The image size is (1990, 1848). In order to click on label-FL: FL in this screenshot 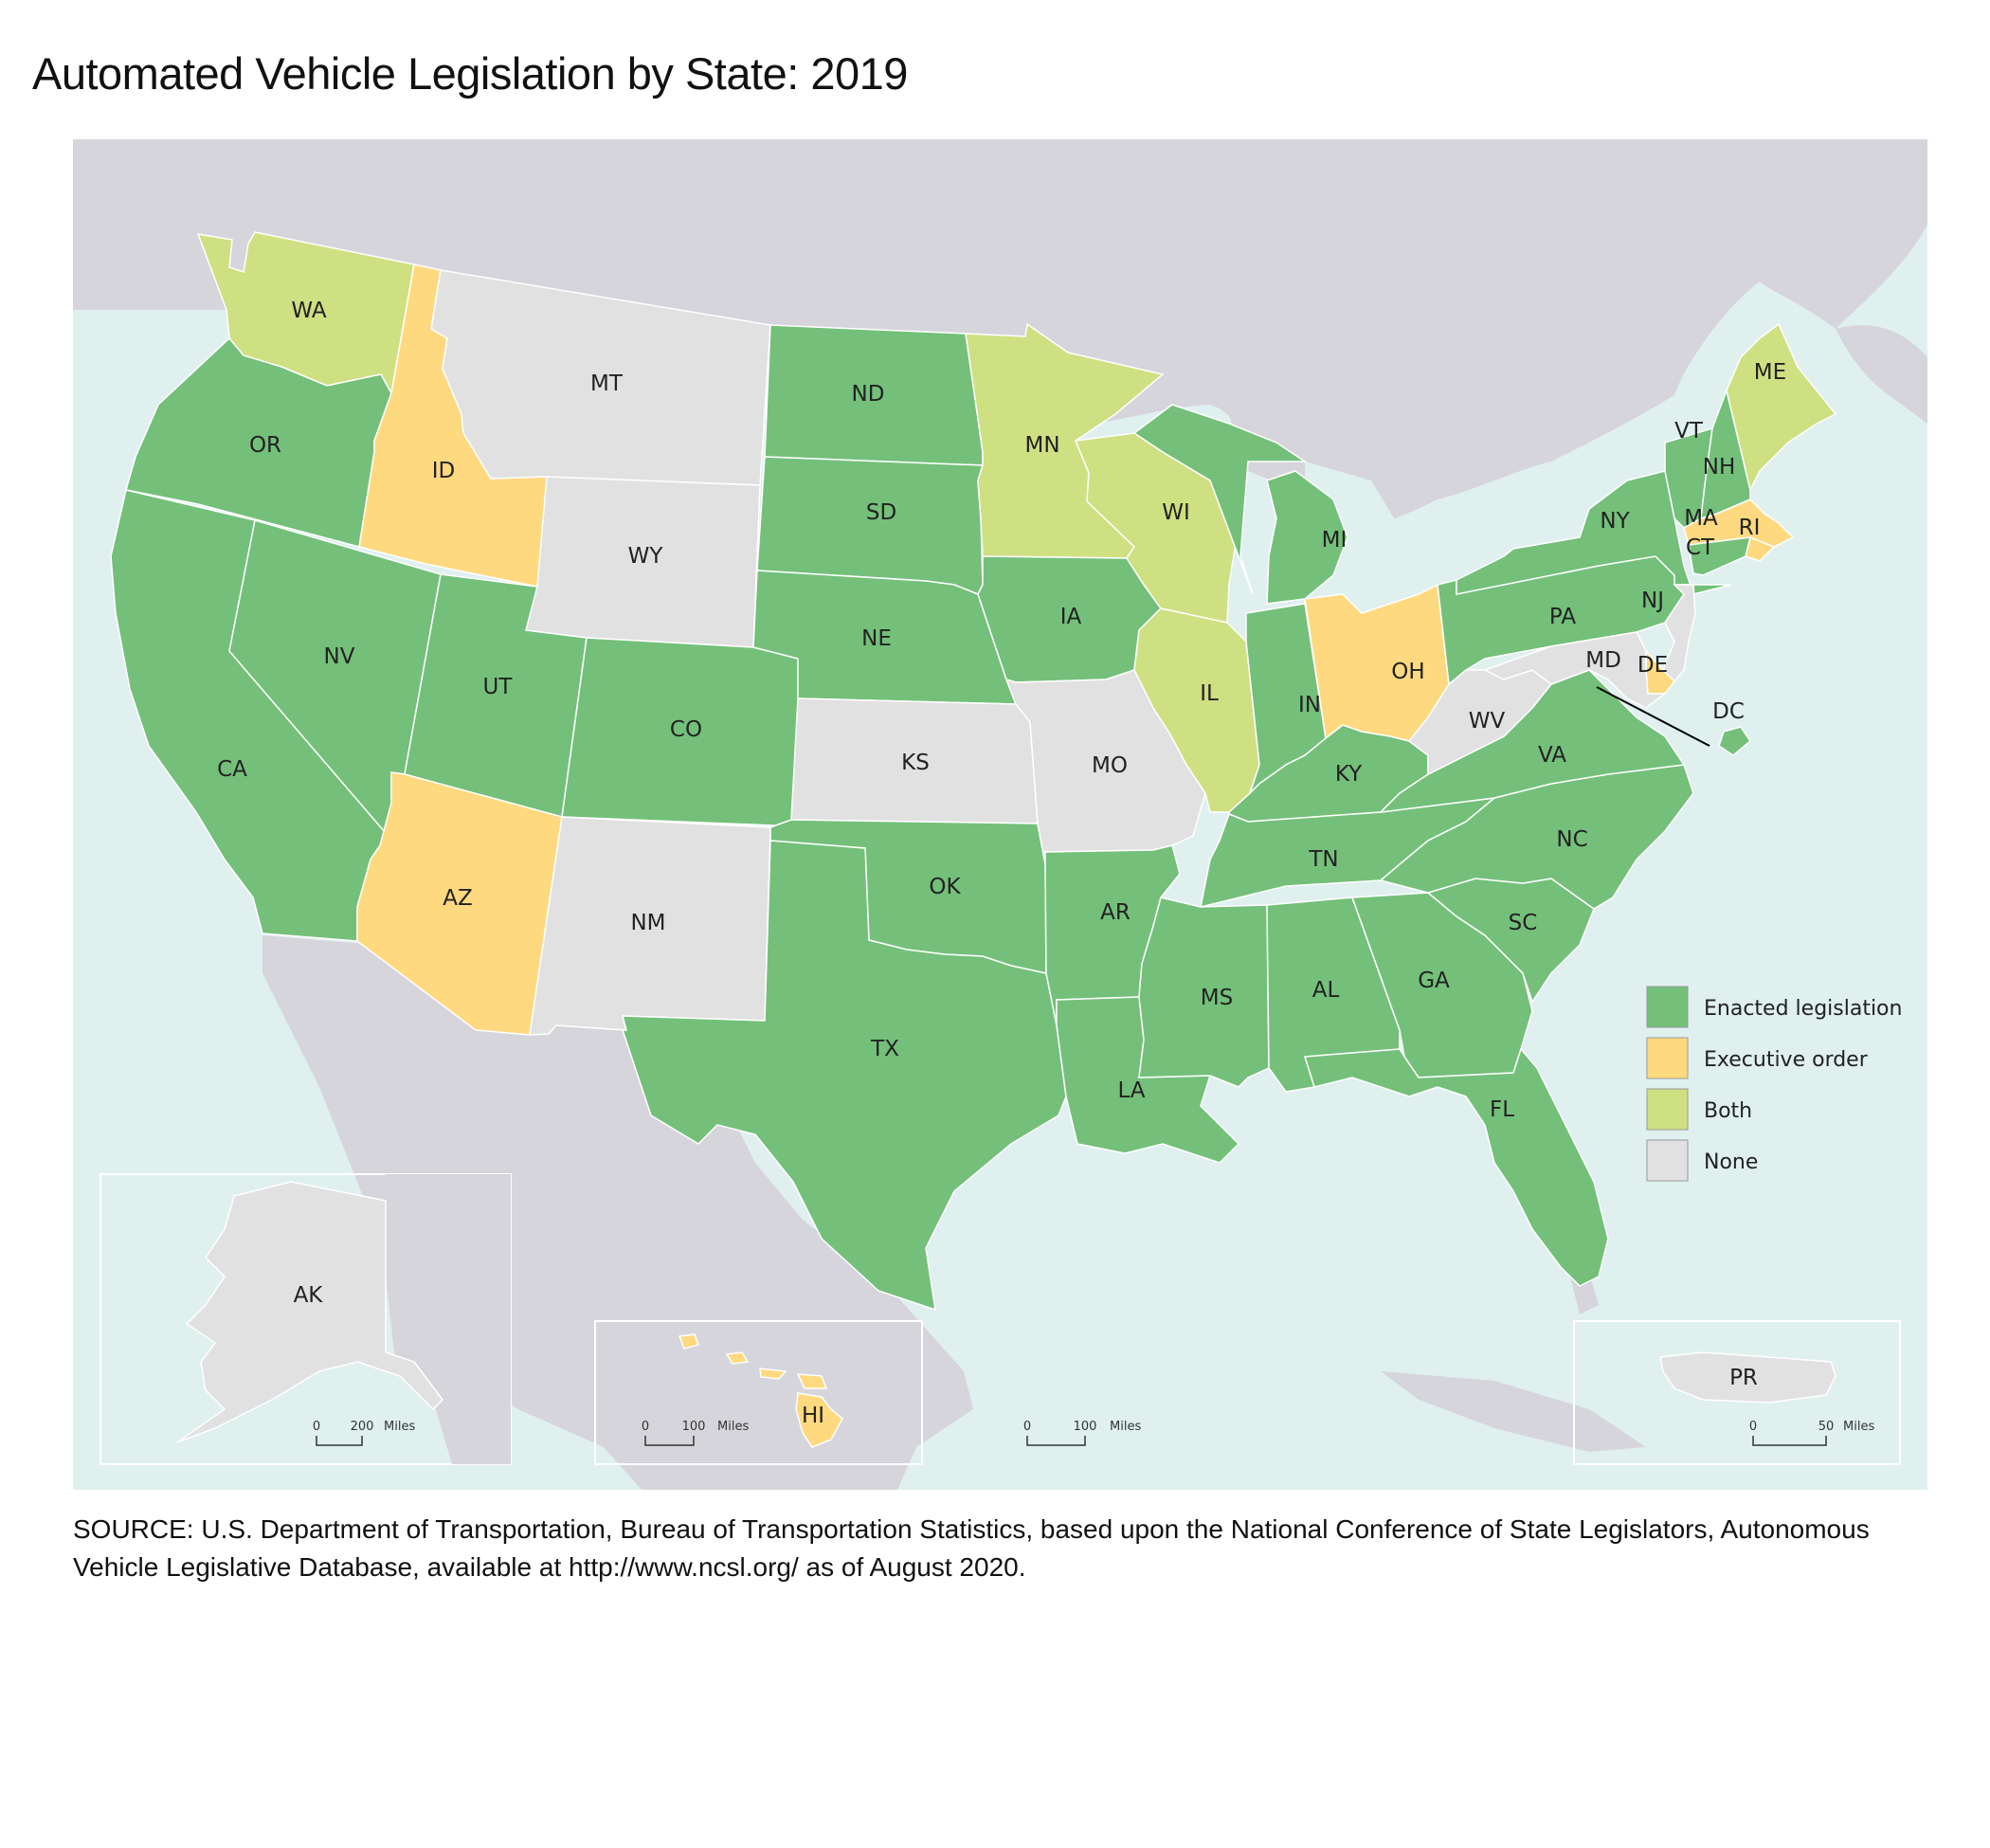, I will do `click(1502, 1110)`.